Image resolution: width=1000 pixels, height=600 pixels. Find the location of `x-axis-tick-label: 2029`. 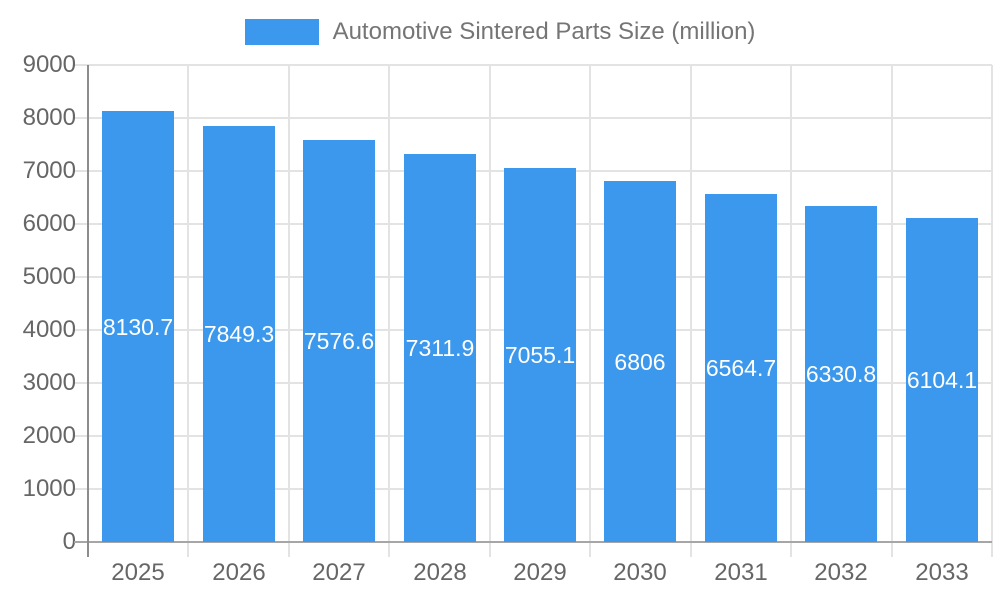

x-axis-tick-label: 2029 is located at coordinates (540, 572).